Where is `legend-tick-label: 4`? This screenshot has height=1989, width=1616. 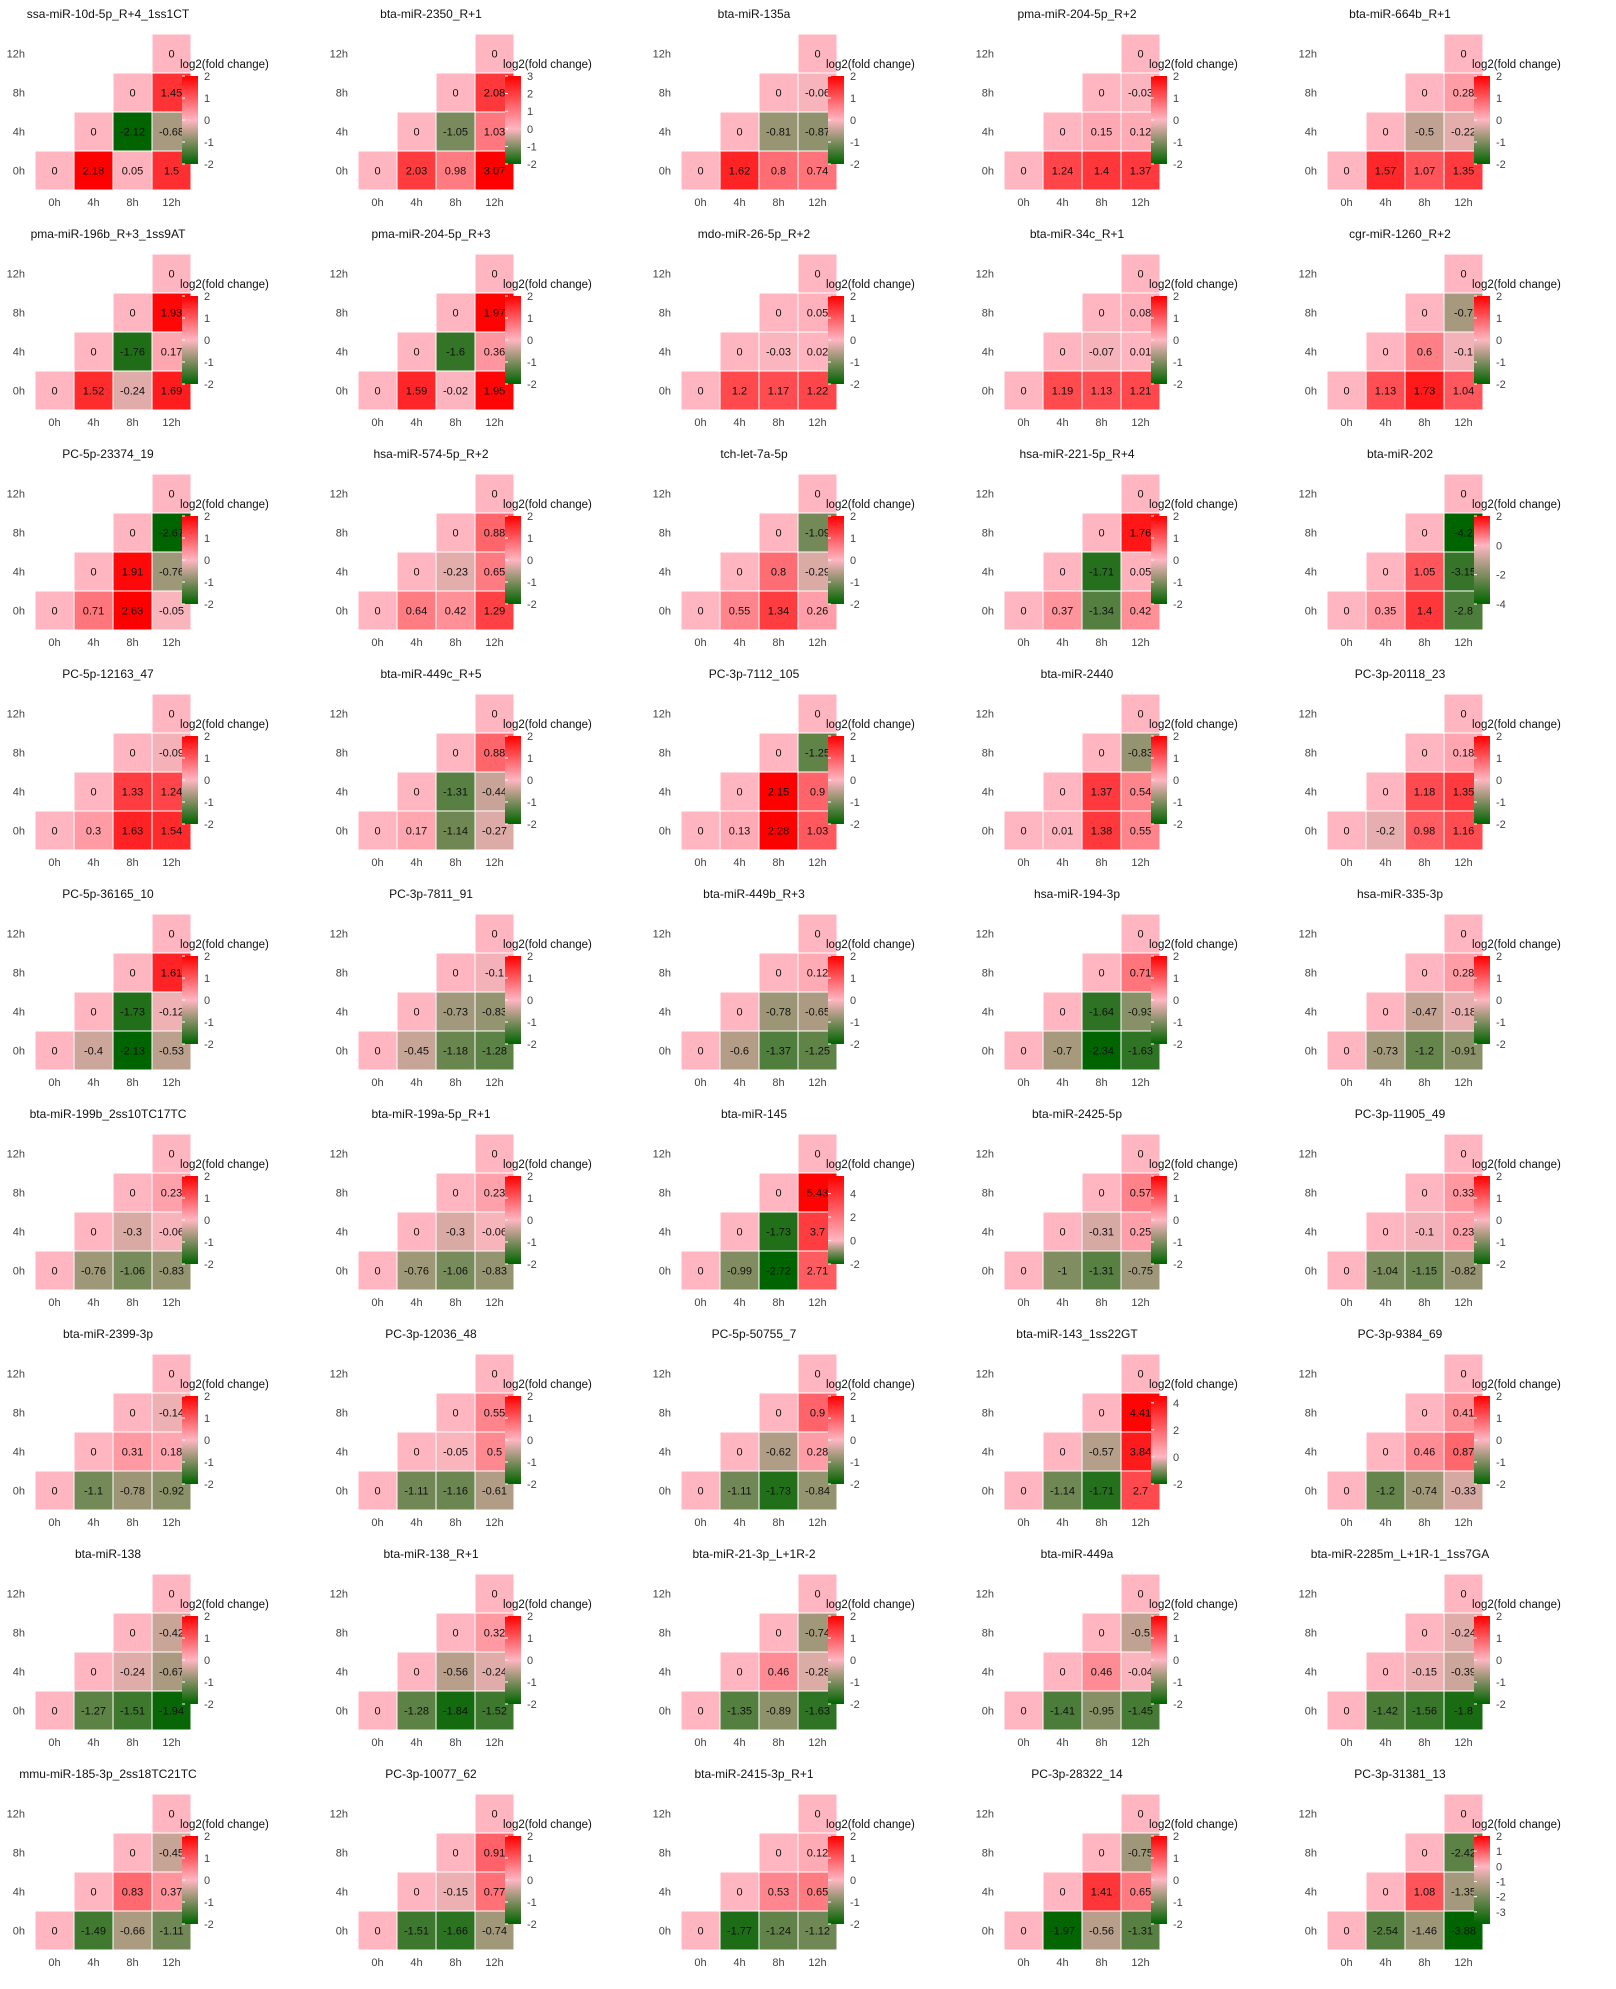
legend-tick-label: 4 is located at coordinates (1176, 1404).